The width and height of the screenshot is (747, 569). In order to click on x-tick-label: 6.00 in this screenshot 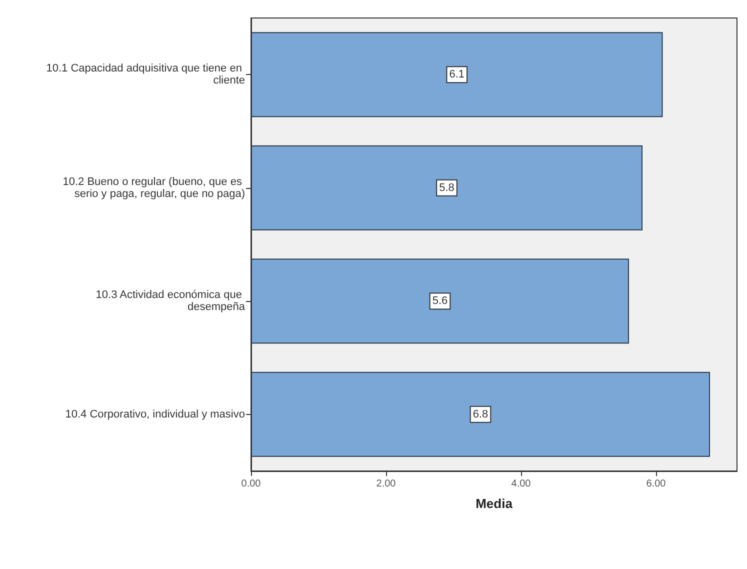, I will do `click(656, 484)`.